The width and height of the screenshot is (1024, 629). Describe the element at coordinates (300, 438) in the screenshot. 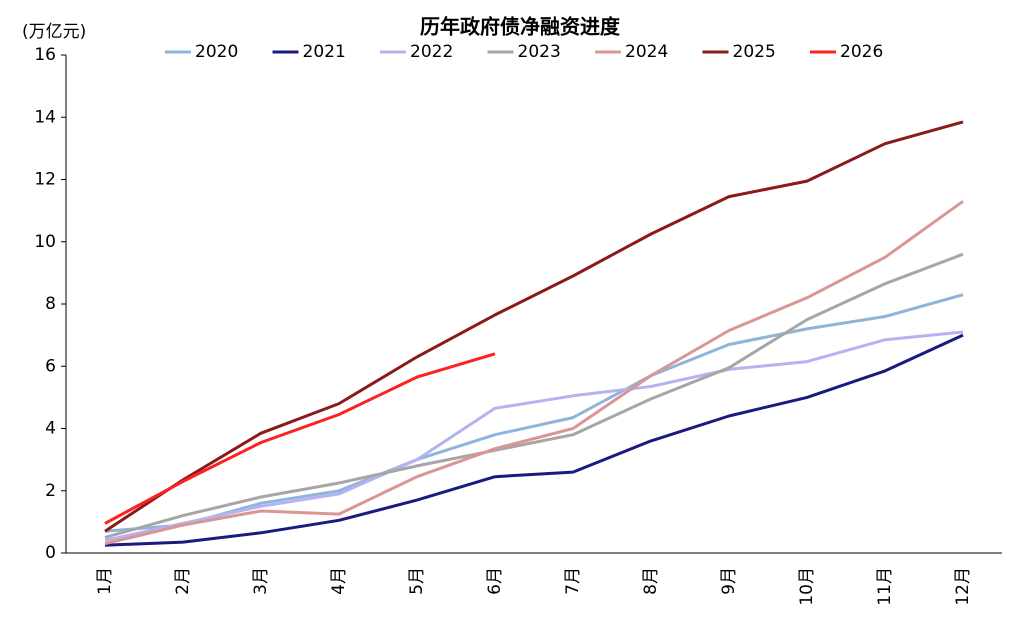

I see `series-line` at that location.